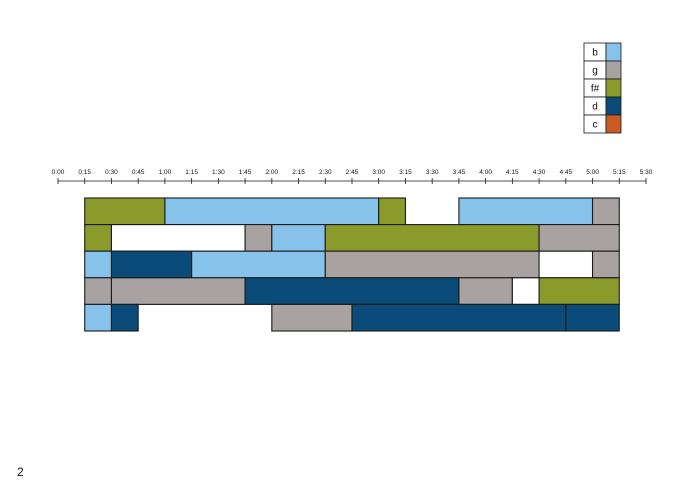  What do you see at coordinates (352, 172) in the screenshot?
I see `tick-label: 2:45` at bounding box center [352, 172].